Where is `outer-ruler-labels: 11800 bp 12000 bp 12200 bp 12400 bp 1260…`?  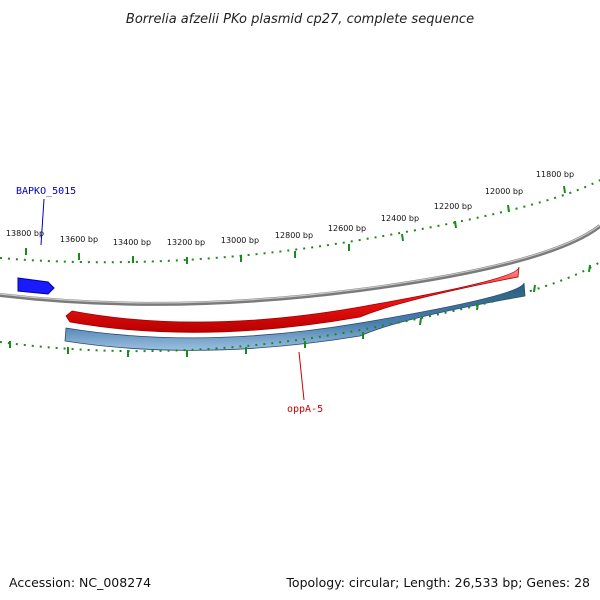 outer-ruler-labels: 11800 bp 12000 bp 12200 bp 12400 bp 1260… is located at coordinates (290, 208).